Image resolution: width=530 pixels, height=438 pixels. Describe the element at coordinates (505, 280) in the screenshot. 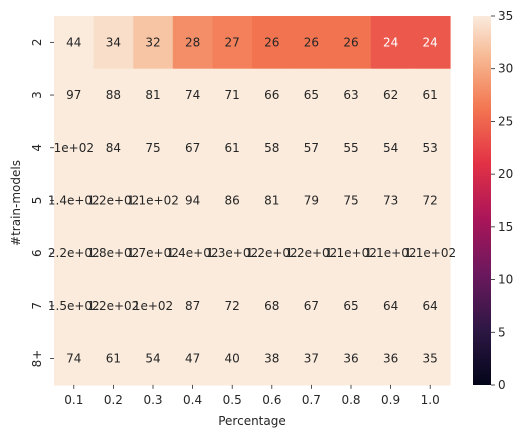

I see `colorbar-tick-label: 10` at that location.